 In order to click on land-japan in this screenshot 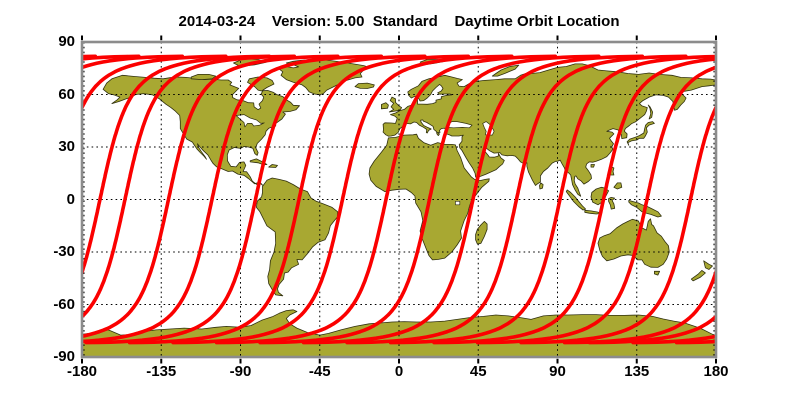, I will do `click(640, 133)`.